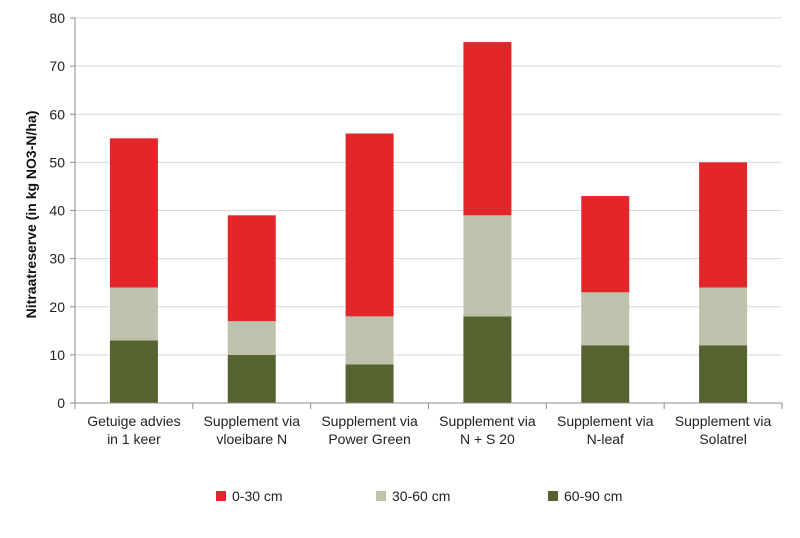  I want to click on x-tick-label: N + S 20, so click(487, 439).